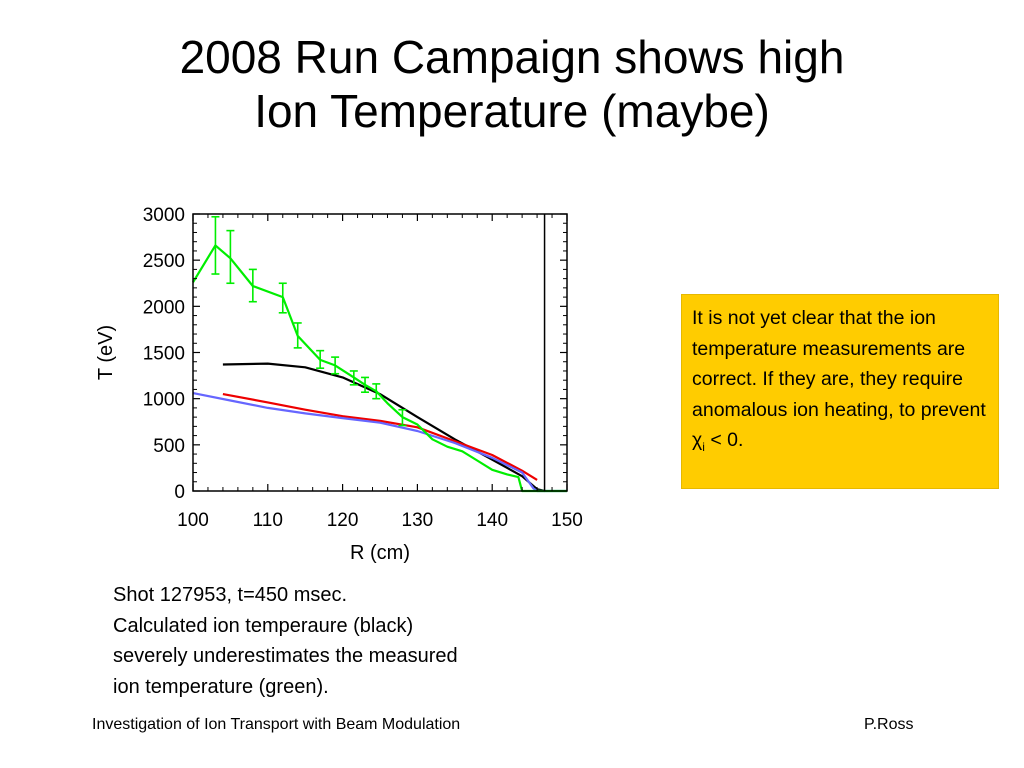 This screenshot has height=768, width=1024. Describe the element at coordinates (512, 57) in the screenshot. I see `slide-title-line-1: 2008 Run Campaign shows high` at that location.